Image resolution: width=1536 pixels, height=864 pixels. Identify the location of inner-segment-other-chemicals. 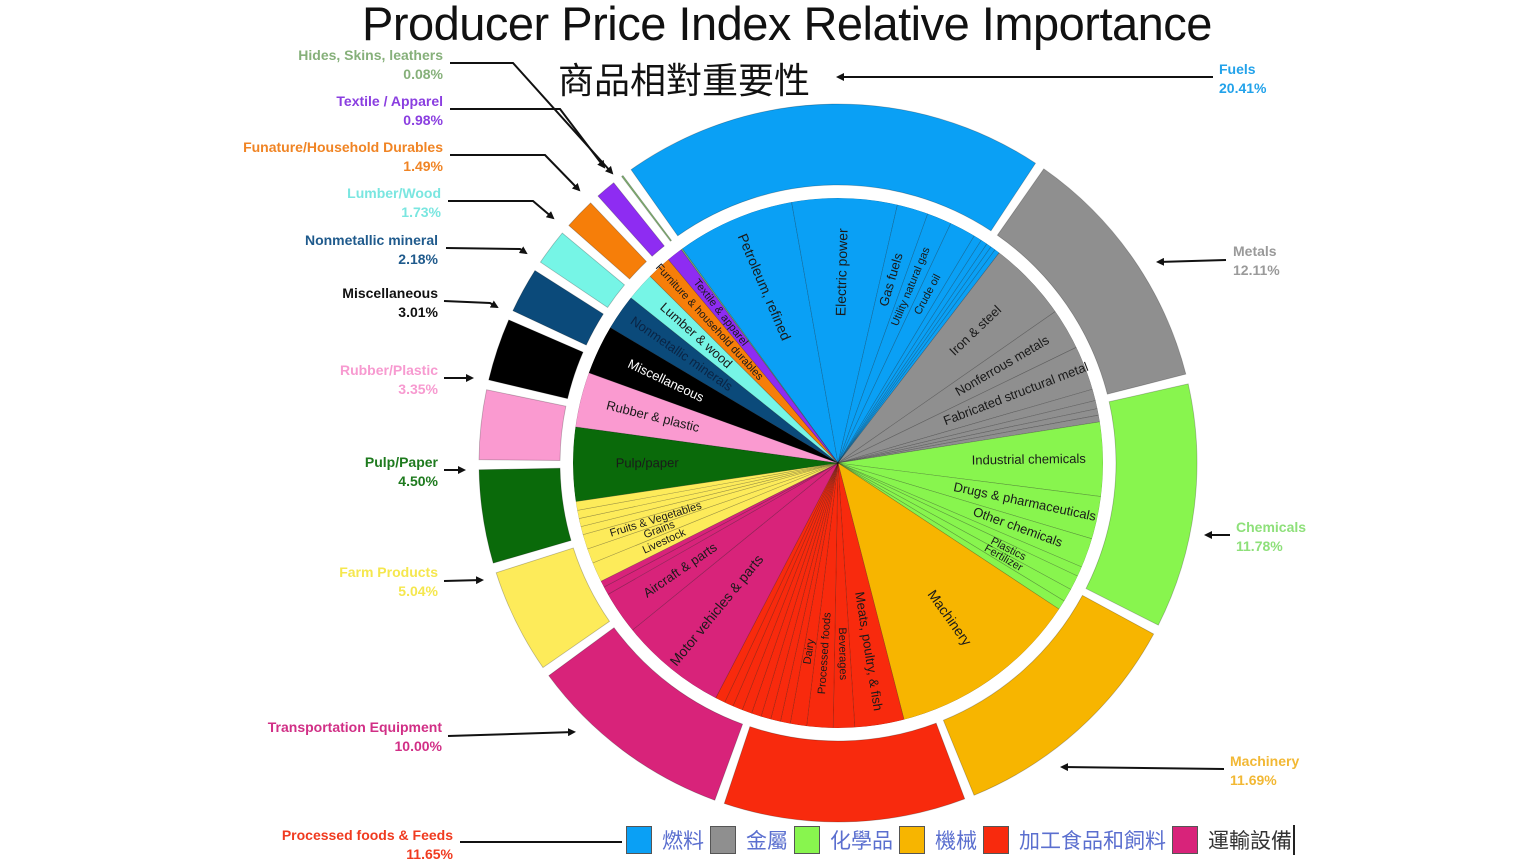
(965, 515).